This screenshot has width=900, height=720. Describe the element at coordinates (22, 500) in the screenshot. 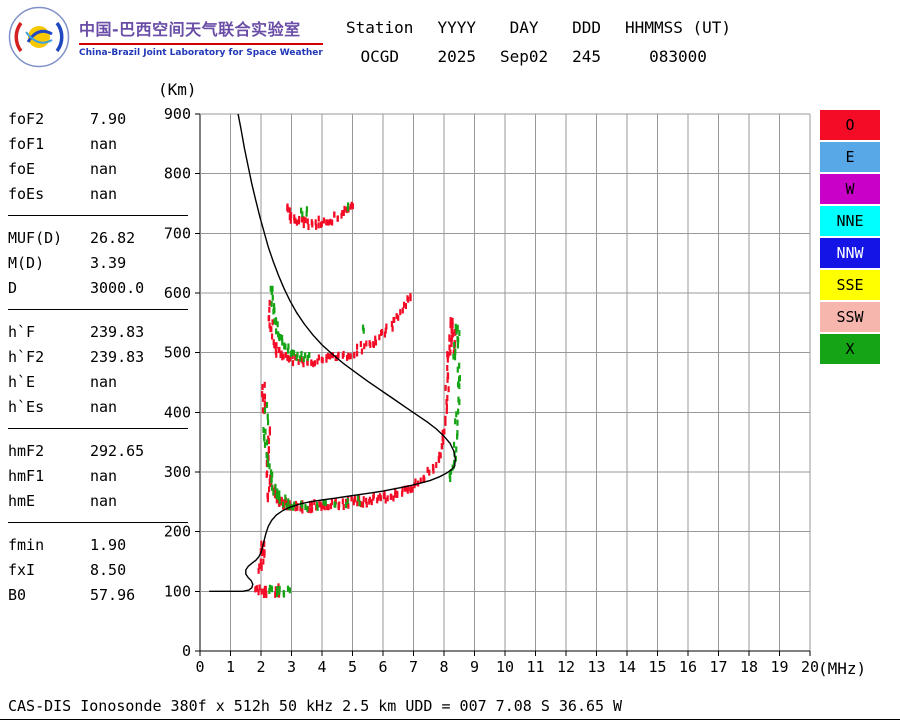

I see `param-name: hmE` at that location.